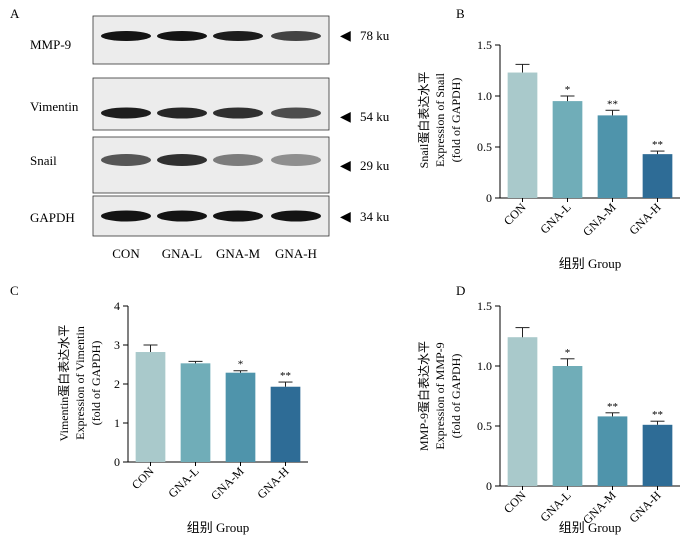  I want to click on band-mmp9-gna-m, so click(238, 36).